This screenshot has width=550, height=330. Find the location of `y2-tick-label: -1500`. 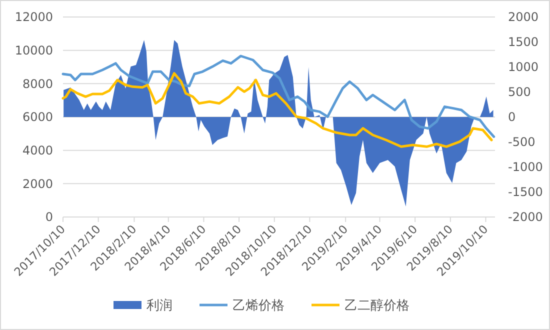

y2-tick-label: -1500 is located at coordinates (525, 192).